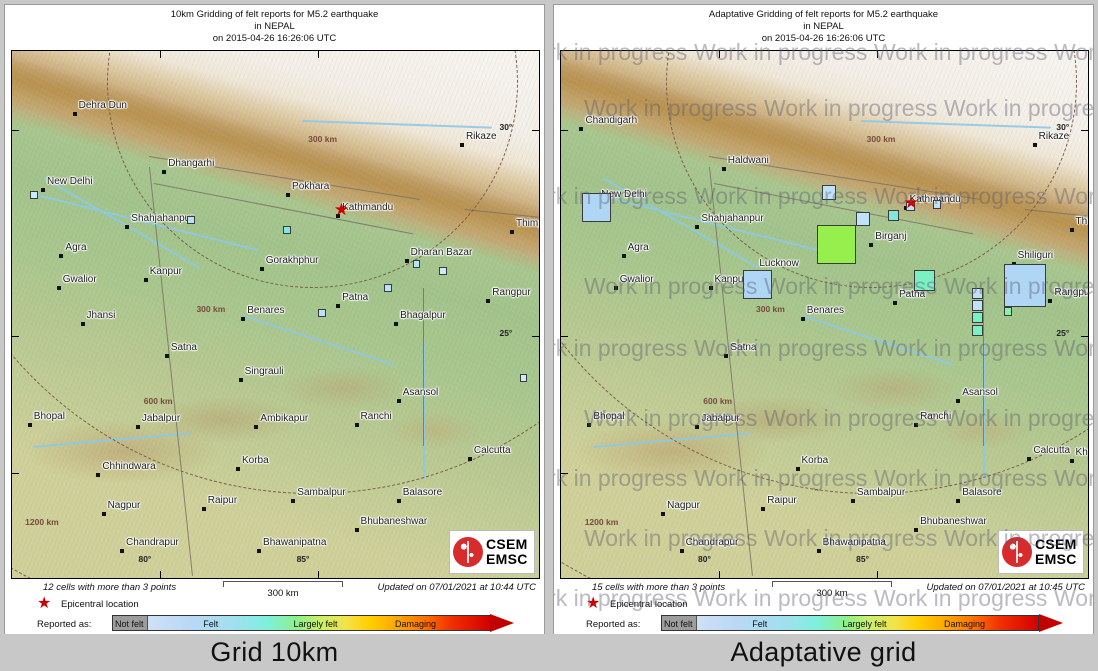  Describe the element at coordinates (102, 105) in the screenshot. I see `city-label: Dehra Dun` at that location.